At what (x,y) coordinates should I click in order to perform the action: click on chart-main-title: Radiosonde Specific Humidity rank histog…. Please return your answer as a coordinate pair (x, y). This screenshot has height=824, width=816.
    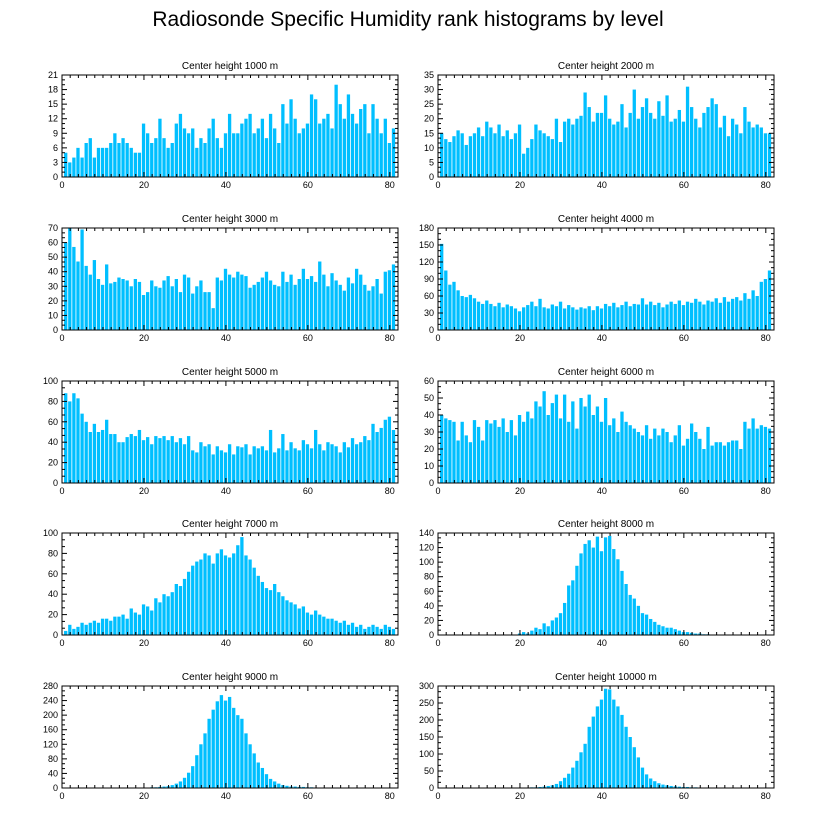
    Looking at the image, I should click on (408, 19).